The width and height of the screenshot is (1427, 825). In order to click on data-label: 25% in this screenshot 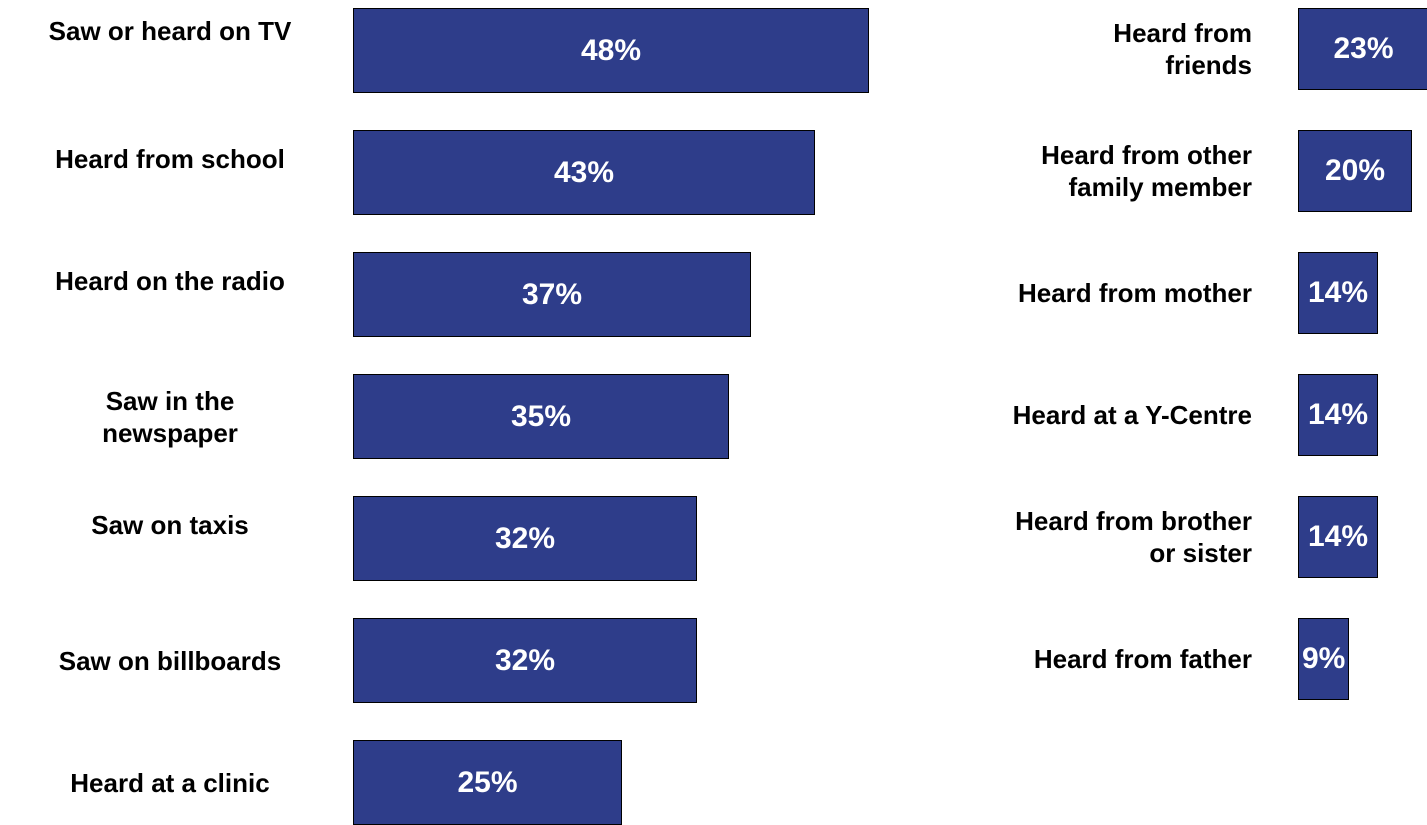, I will do `click(487, 782)`.